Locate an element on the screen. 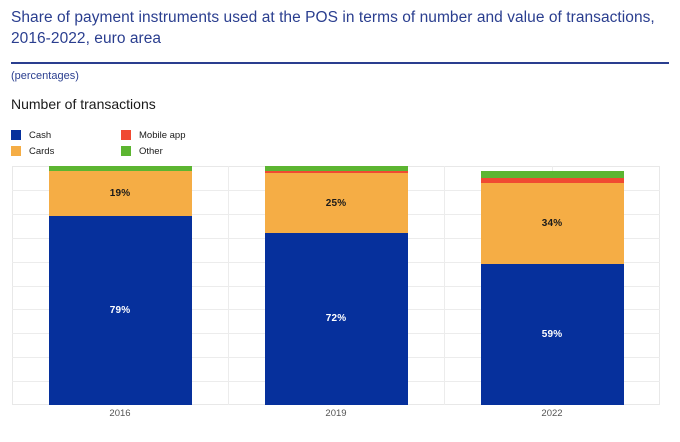 The image size is (680, 442). bar-segment-value-label: 79% is located at coordinates (120, 311).